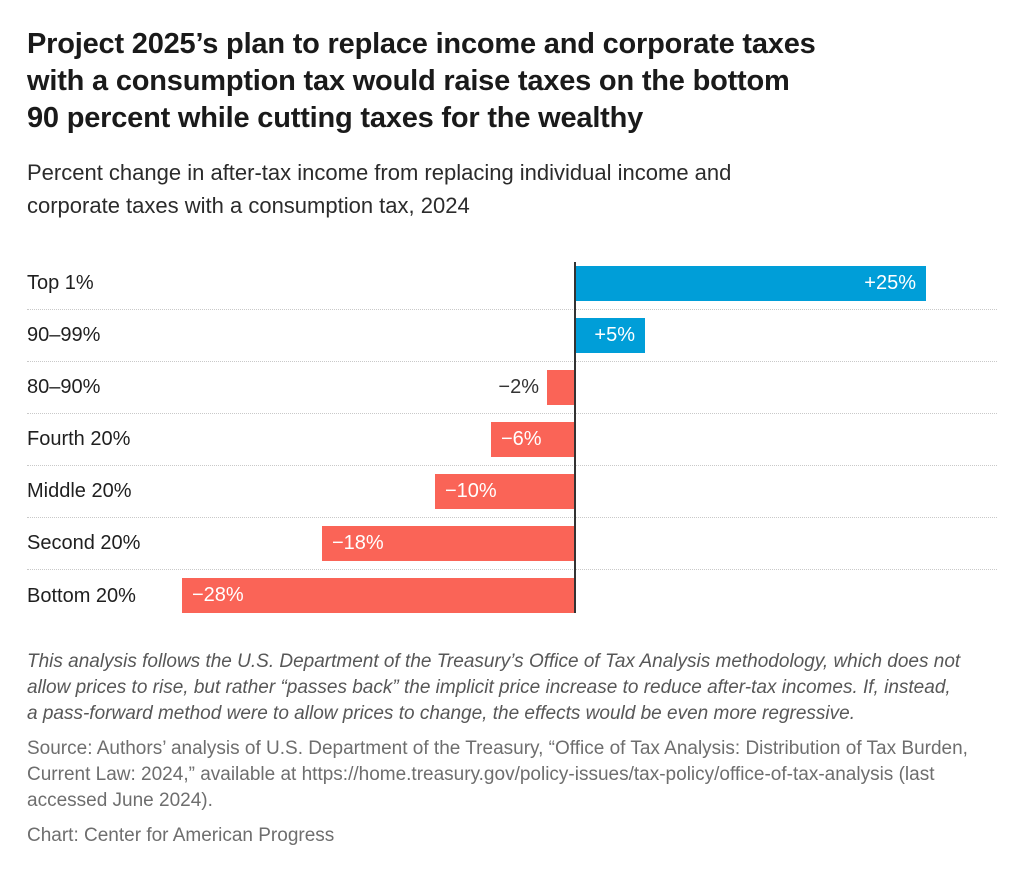  I want to click on category-label: 90–99%, so click(64, 335).